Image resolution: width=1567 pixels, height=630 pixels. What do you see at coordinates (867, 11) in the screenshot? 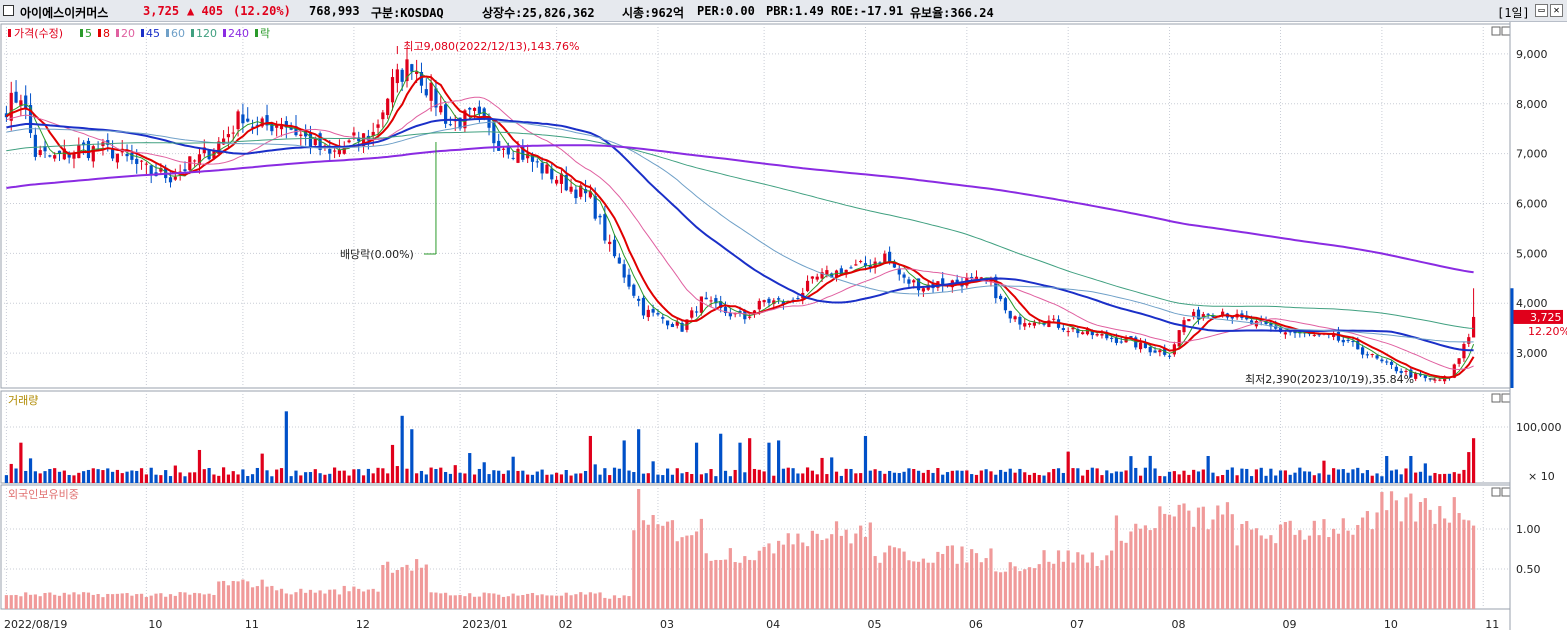
I see `roe-value: ROE:-17.91` at bounding box center [867, 11].